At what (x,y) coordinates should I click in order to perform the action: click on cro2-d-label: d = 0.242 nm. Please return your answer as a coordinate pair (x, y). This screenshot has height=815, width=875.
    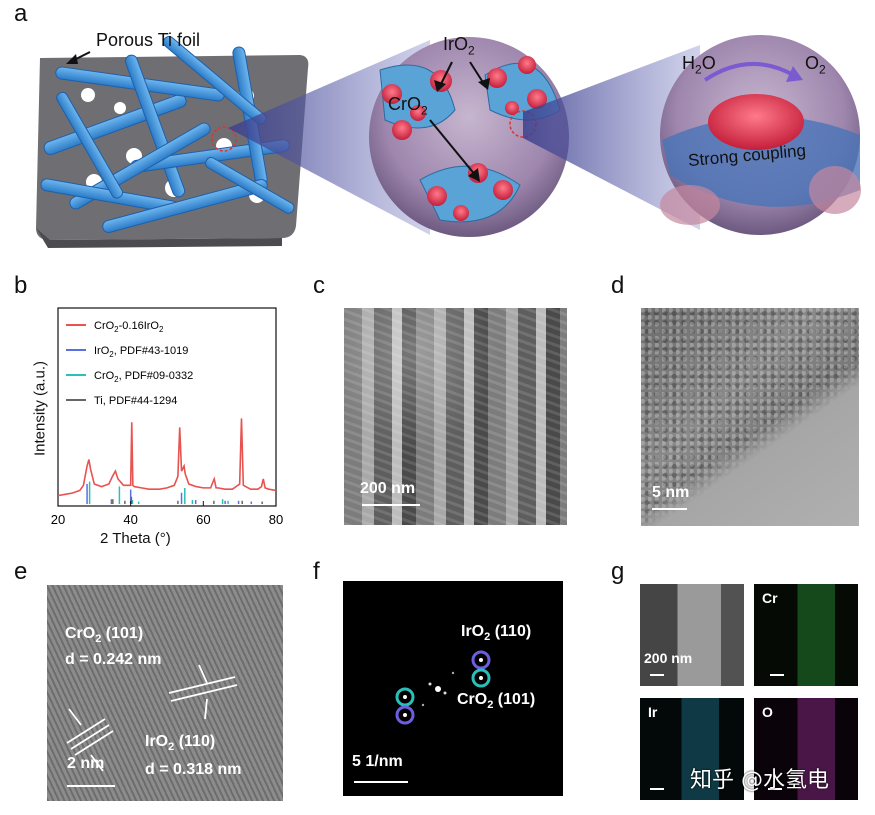
    Looking at the image, I should click on (113, 659).